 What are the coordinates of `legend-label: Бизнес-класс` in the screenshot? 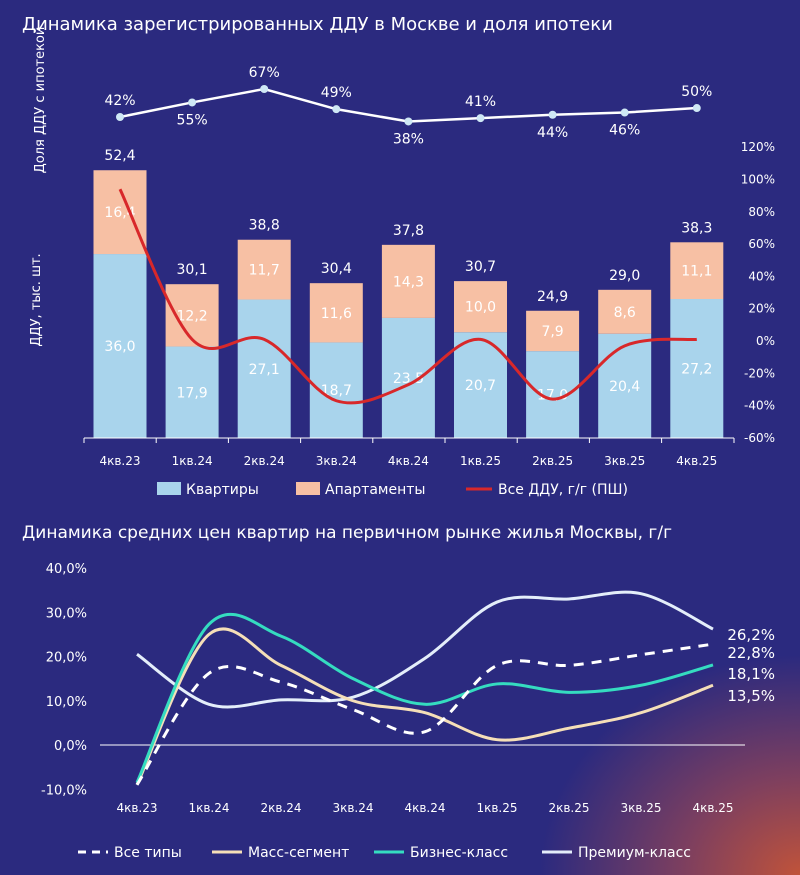 It's located at (459, 853).